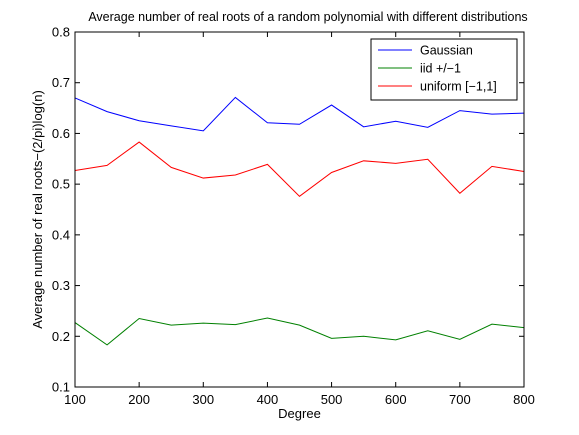 This screenshot has height=435, width=579. I want to click on y-tick-label: 0.2, so click(61, 336).